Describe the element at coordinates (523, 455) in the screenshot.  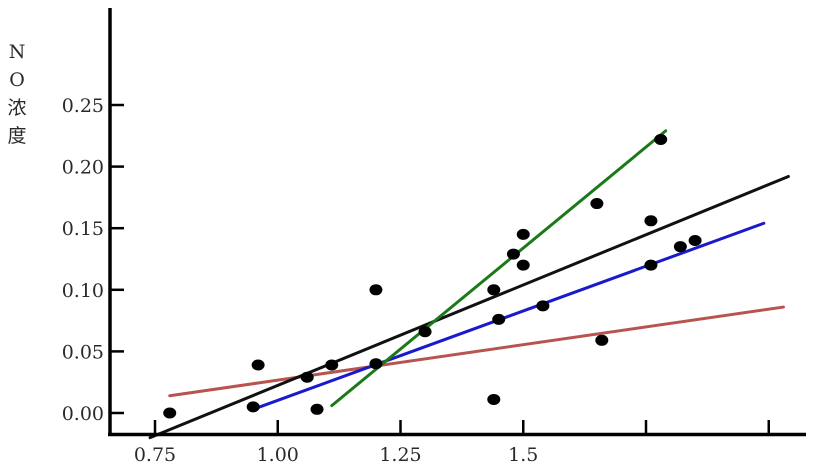
I see `x-tick-label: 1.5` at that location.